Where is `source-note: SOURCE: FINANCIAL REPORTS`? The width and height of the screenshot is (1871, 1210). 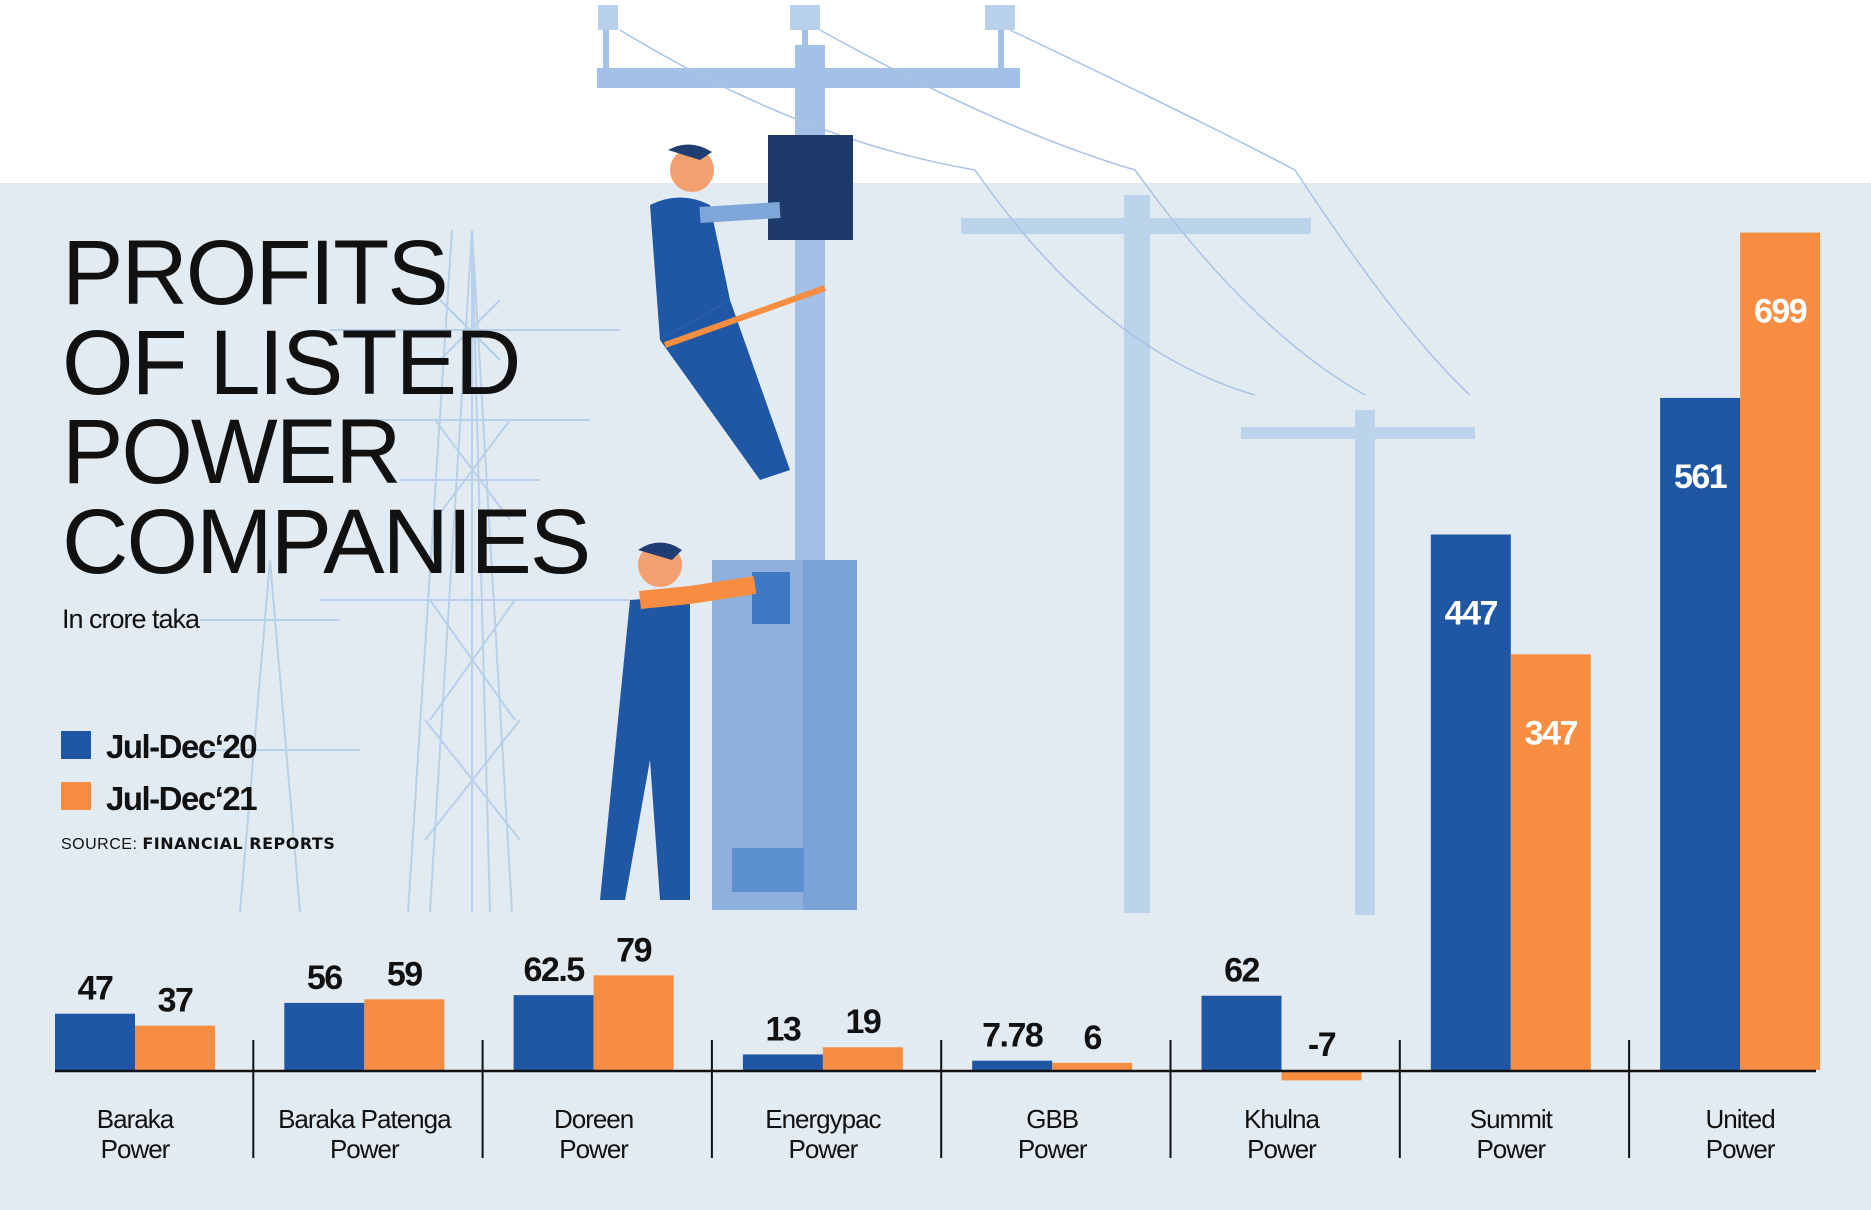
source-note: SOURCE: FINANCIAL REPORTS is located at coordinates (198, 843).